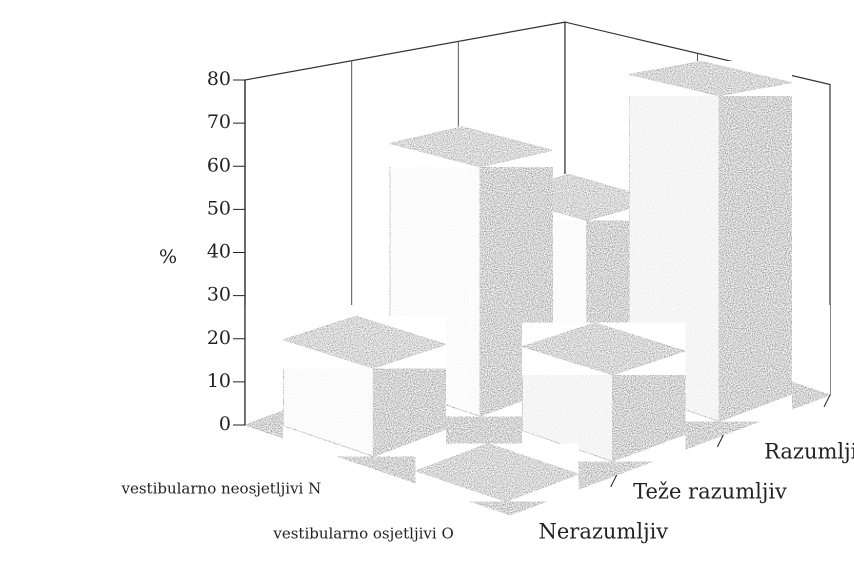 This screenshot has height=573, width=854. I want to click on y-tick-label: 60, so click(219, 165).